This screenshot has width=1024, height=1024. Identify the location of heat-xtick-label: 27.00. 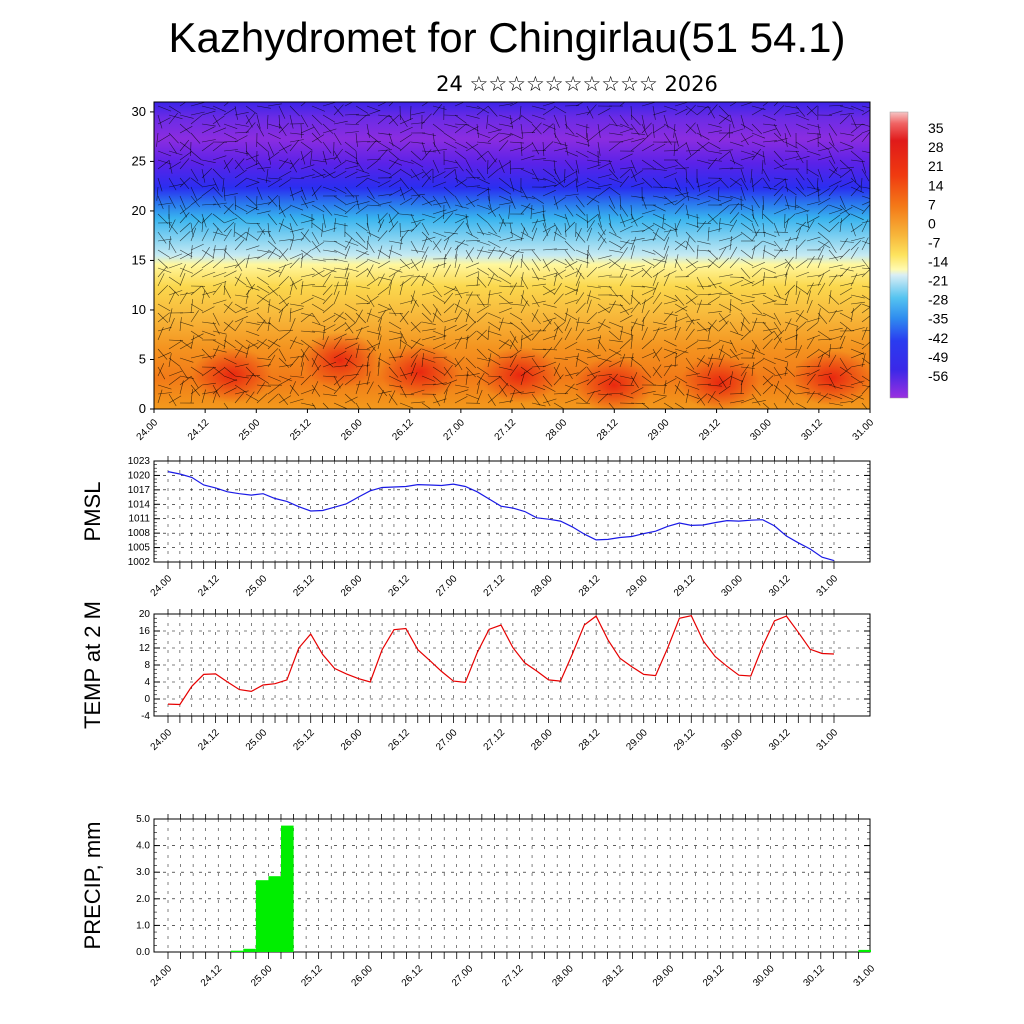
(455, 430).